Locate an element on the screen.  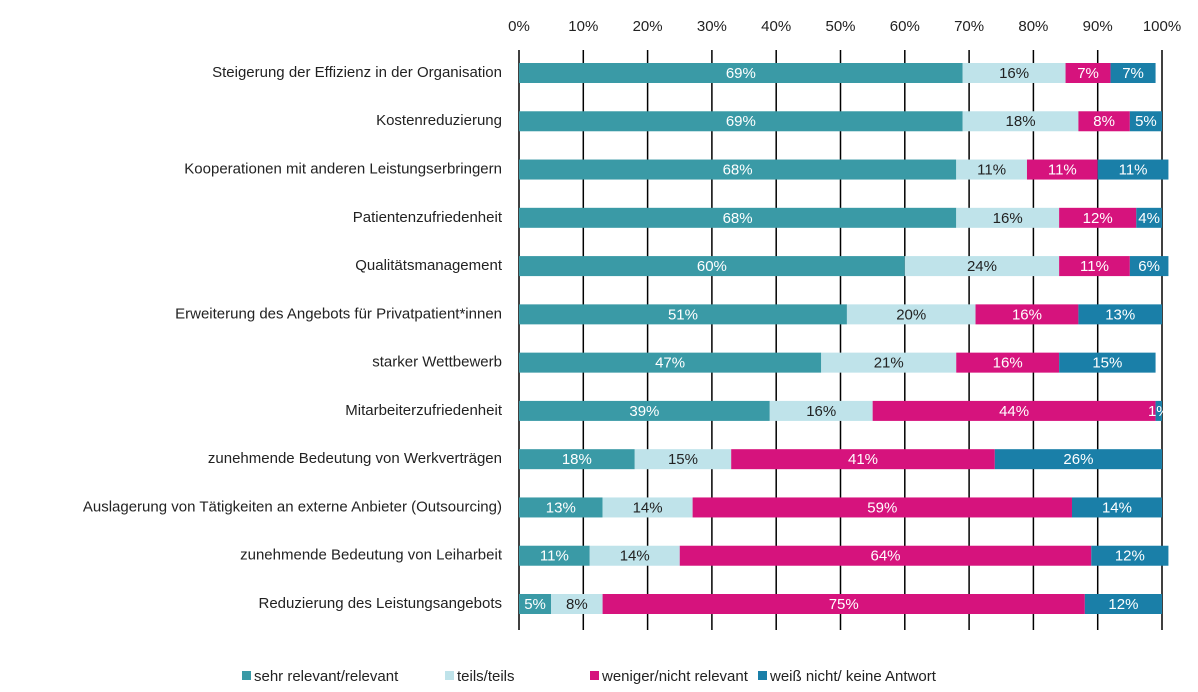
value-label: 59% is located at coordinates (882, 507).